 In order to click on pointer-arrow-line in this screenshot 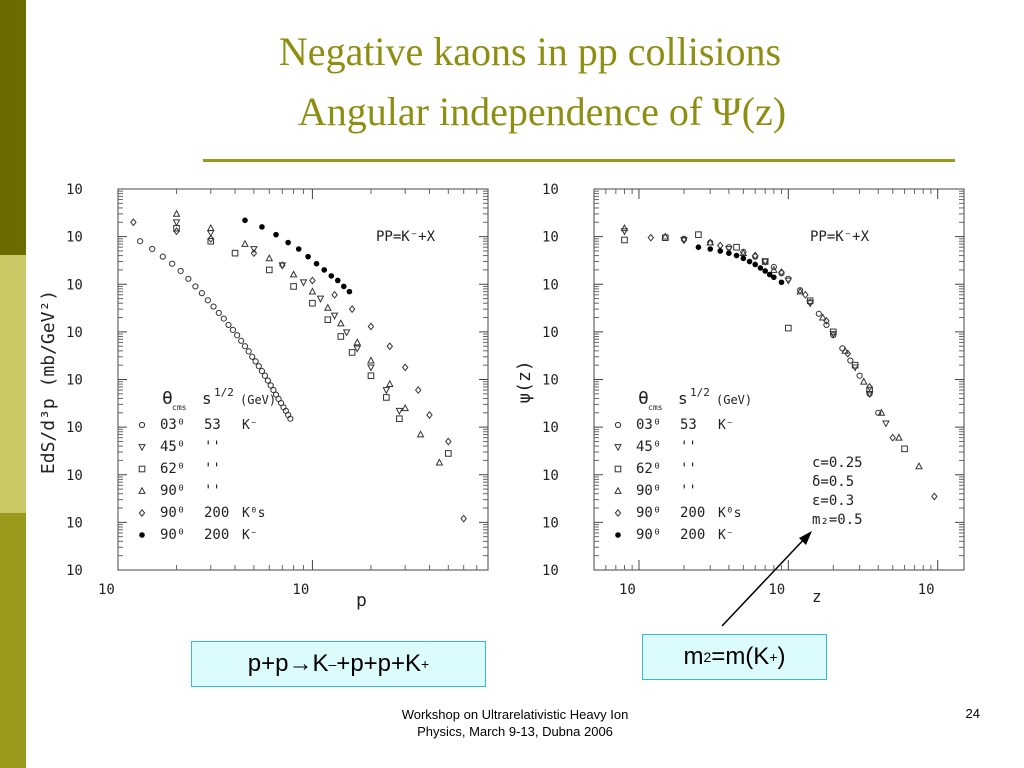, I will do `click(765, 580)`.